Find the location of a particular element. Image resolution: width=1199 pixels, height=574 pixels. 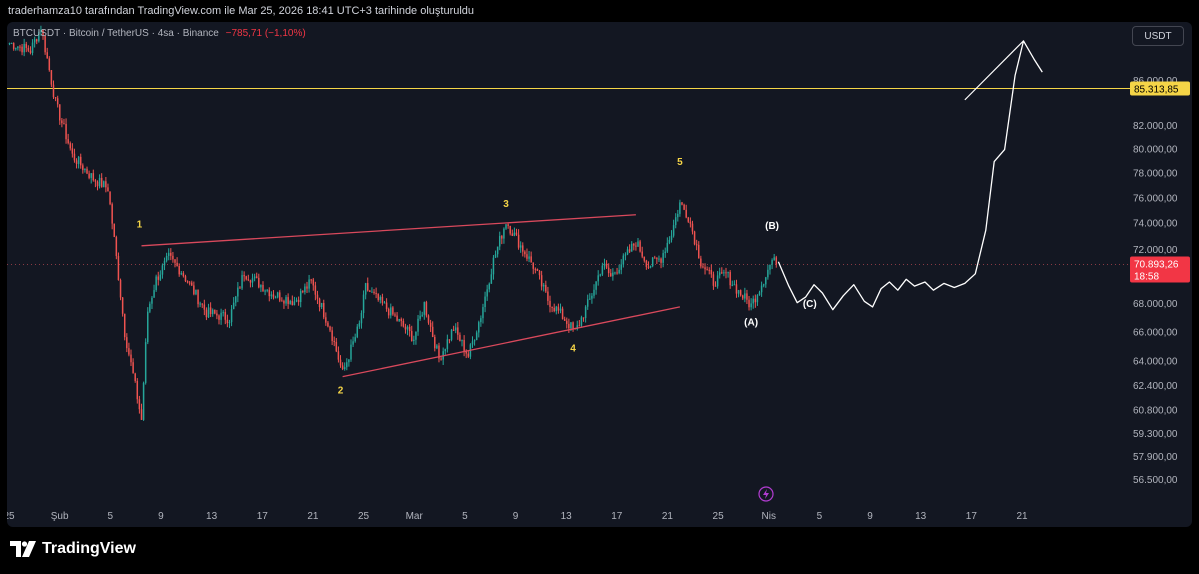

y-tick-label: 80.000,00 is located at coordinates (1155, 150).